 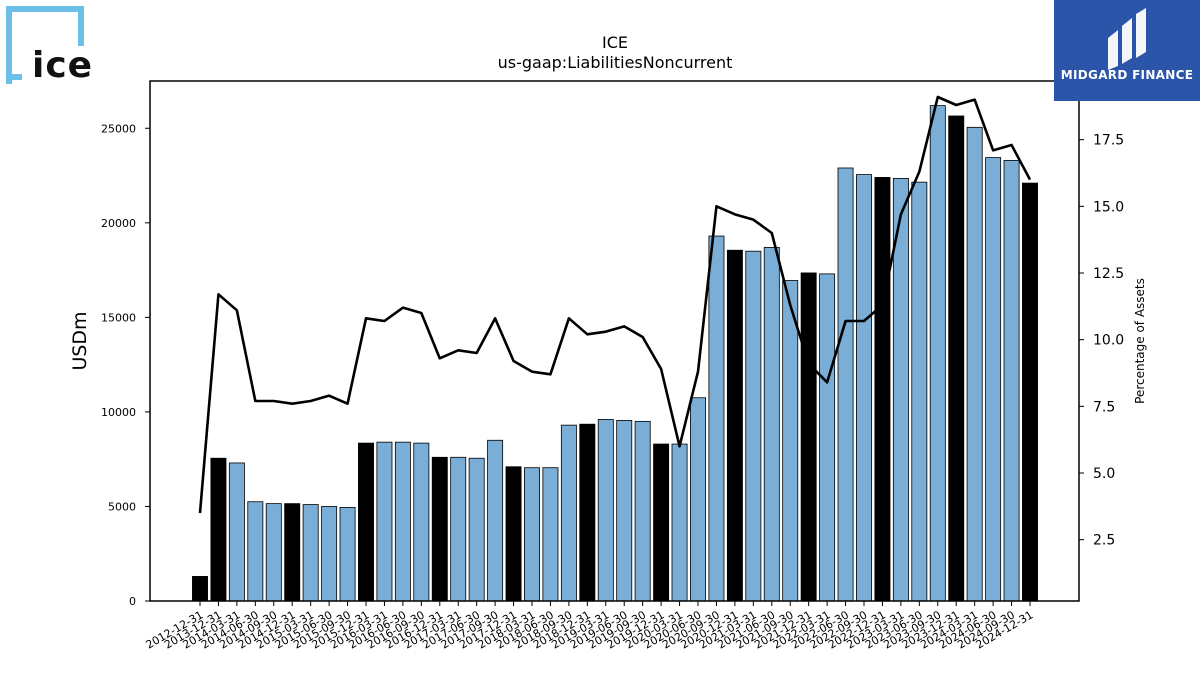 What do you see at coordinates (118, 223) in the screenshot?
I see `y-tick-label: 20000` at bounding box center [118, 223].